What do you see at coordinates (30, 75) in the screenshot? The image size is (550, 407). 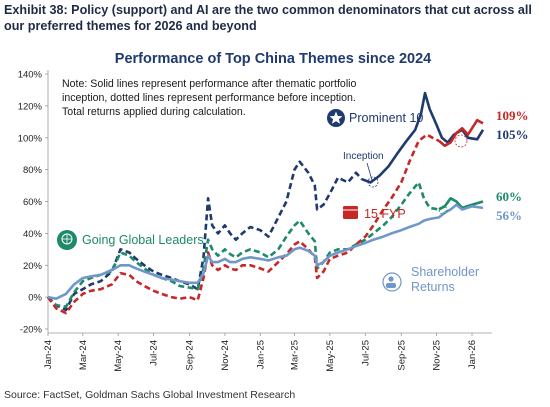 I see `y-tick-label: 140%` at bounding box center [30, 75].